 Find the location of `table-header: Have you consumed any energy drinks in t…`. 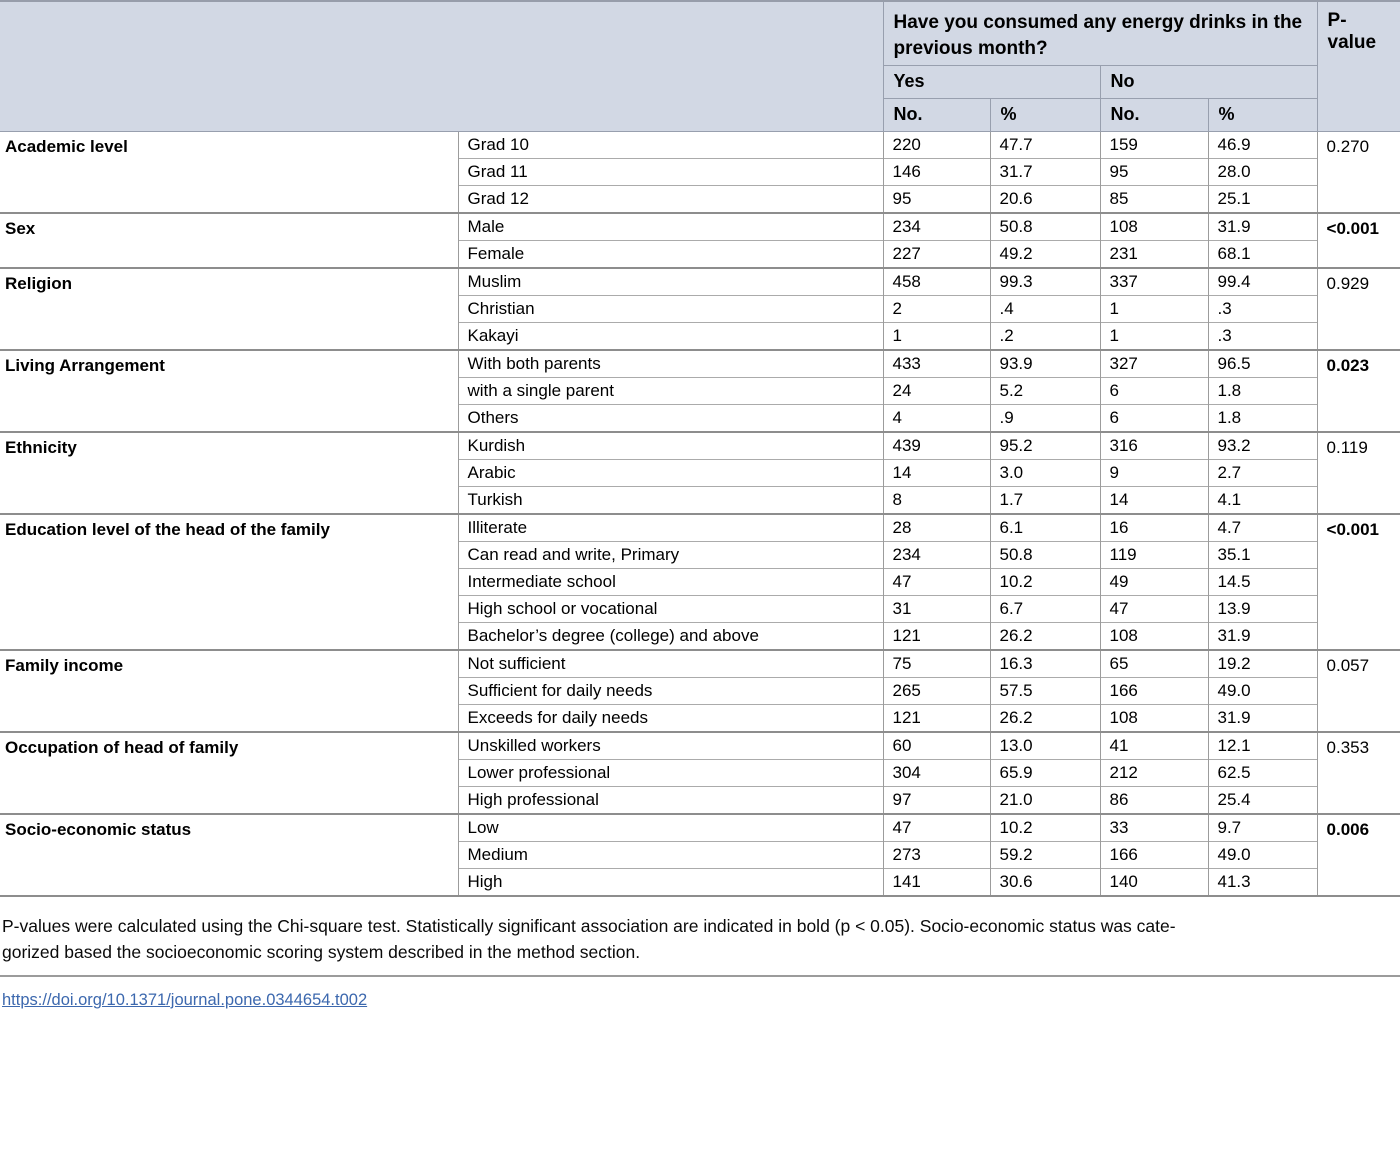

table-header: Have you consumed any energy drinks in t… is located at coordinates (700, 67).